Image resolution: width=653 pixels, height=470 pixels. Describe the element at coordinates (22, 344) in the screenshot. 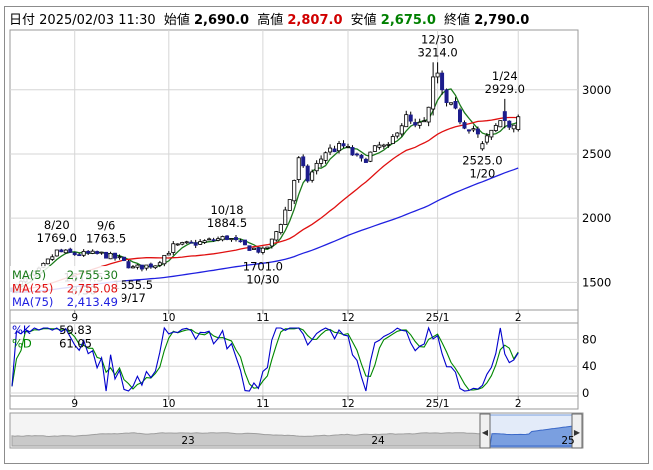

I see `stoch-legend-name: %D` at that location.